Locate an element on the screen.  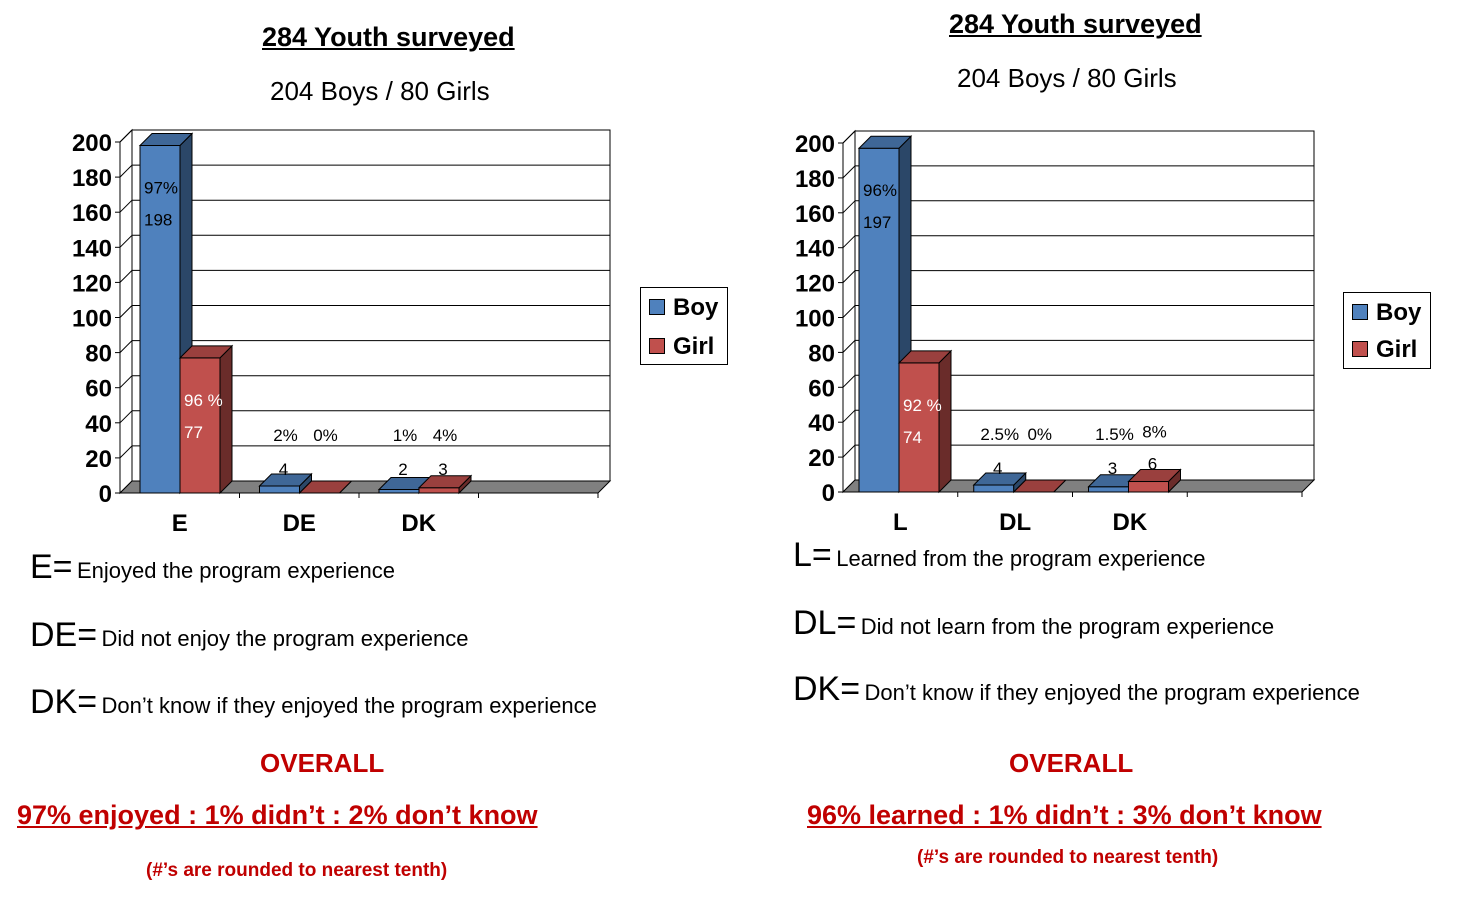
y-tick-label: 20 is located at coordinates (821, 458).